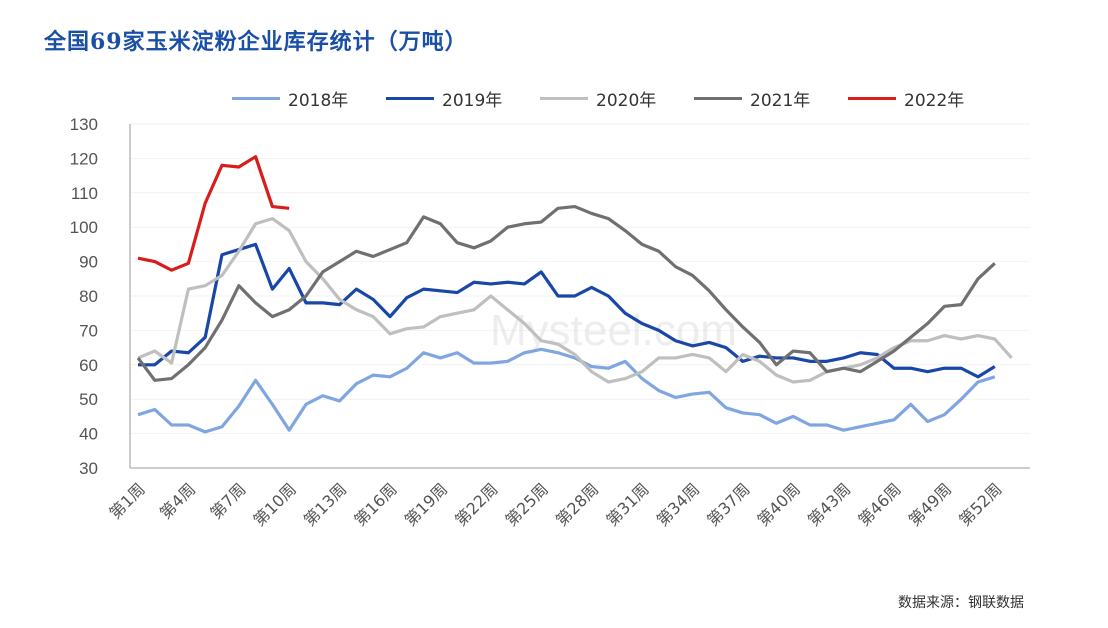  I want to click on data-source: 数据来源：钢联数据, so click(961, 603).